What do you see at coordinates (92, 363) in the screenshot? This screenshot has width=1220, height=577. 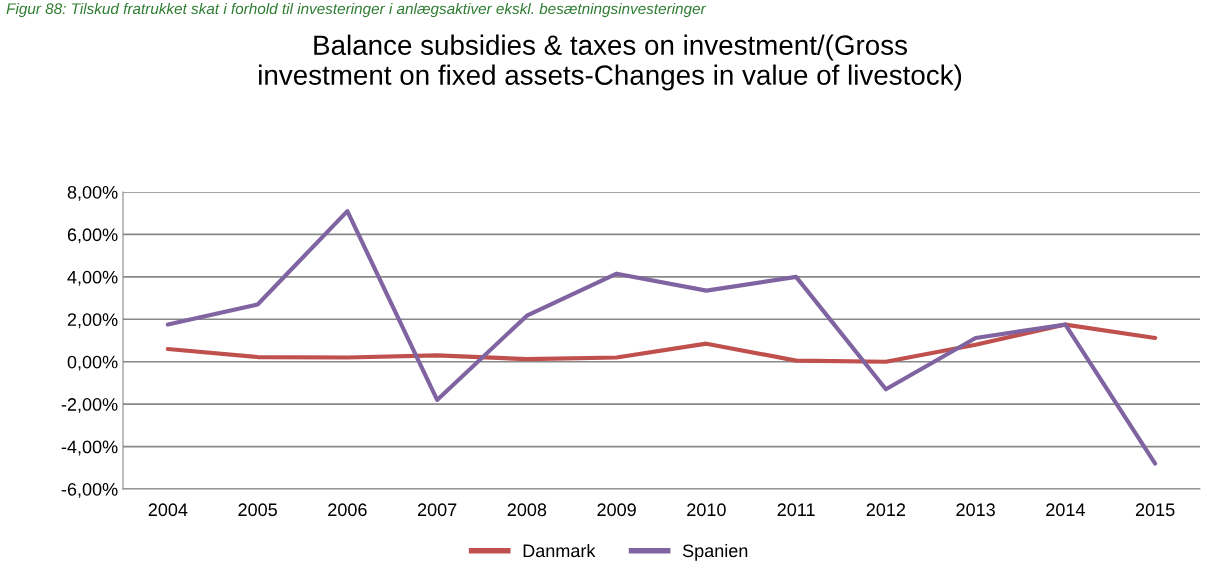 I see `y-tick-label: 0,00%` at bounding box center [92, 363].